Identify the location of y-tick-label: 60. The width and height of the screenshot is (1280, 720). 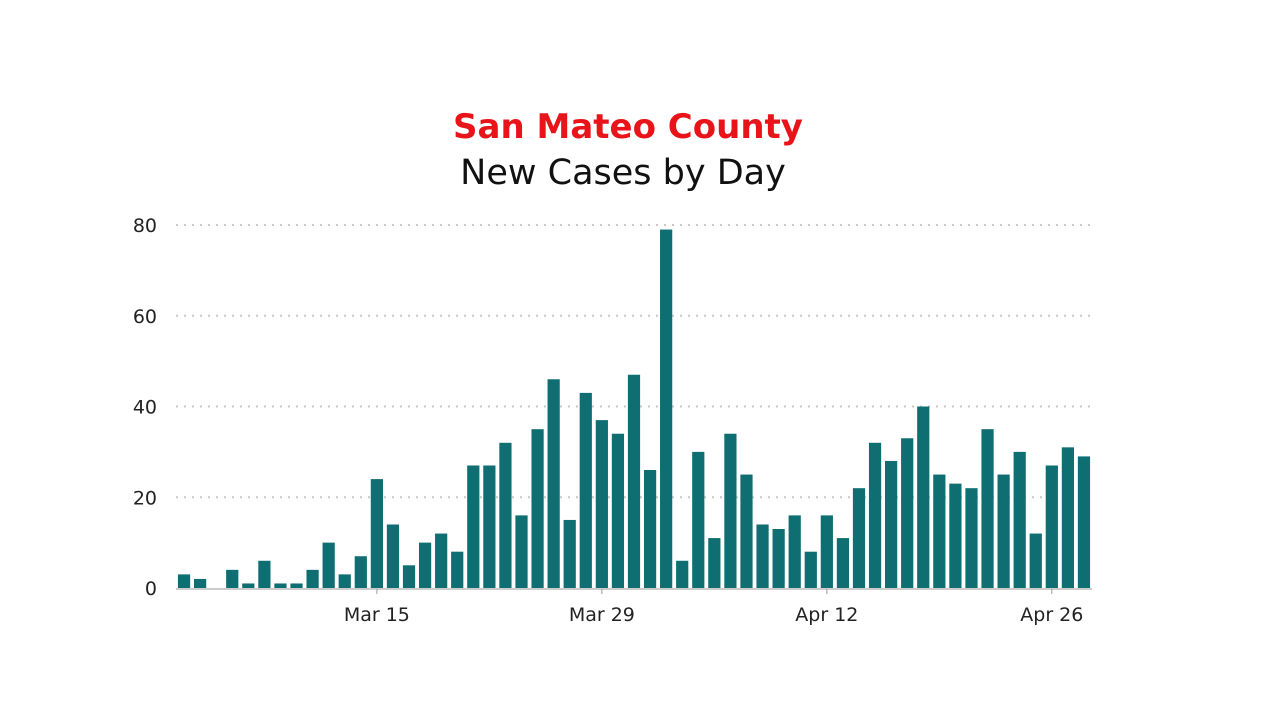
(145, 317).